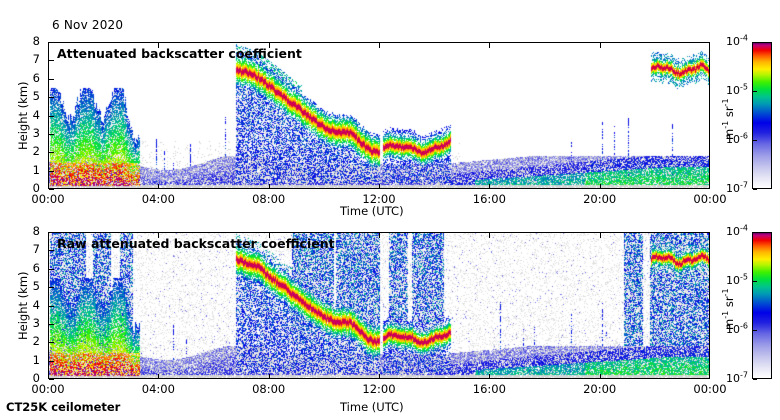 The width and height of the screenshot is (780, 420). Describe the element at coordinates (372, 211) in the screenshot. I see `x-axis-label-top: Time (UTC)` at that location.